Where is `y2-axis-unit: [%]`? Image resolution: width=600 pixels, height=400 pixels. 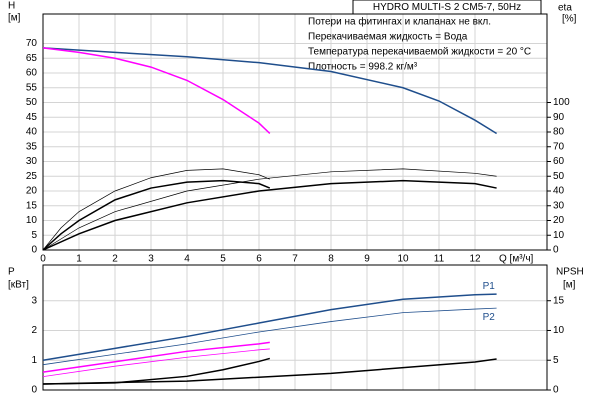 y2-axis-unit: [%] is located at coordinates (569, 19).